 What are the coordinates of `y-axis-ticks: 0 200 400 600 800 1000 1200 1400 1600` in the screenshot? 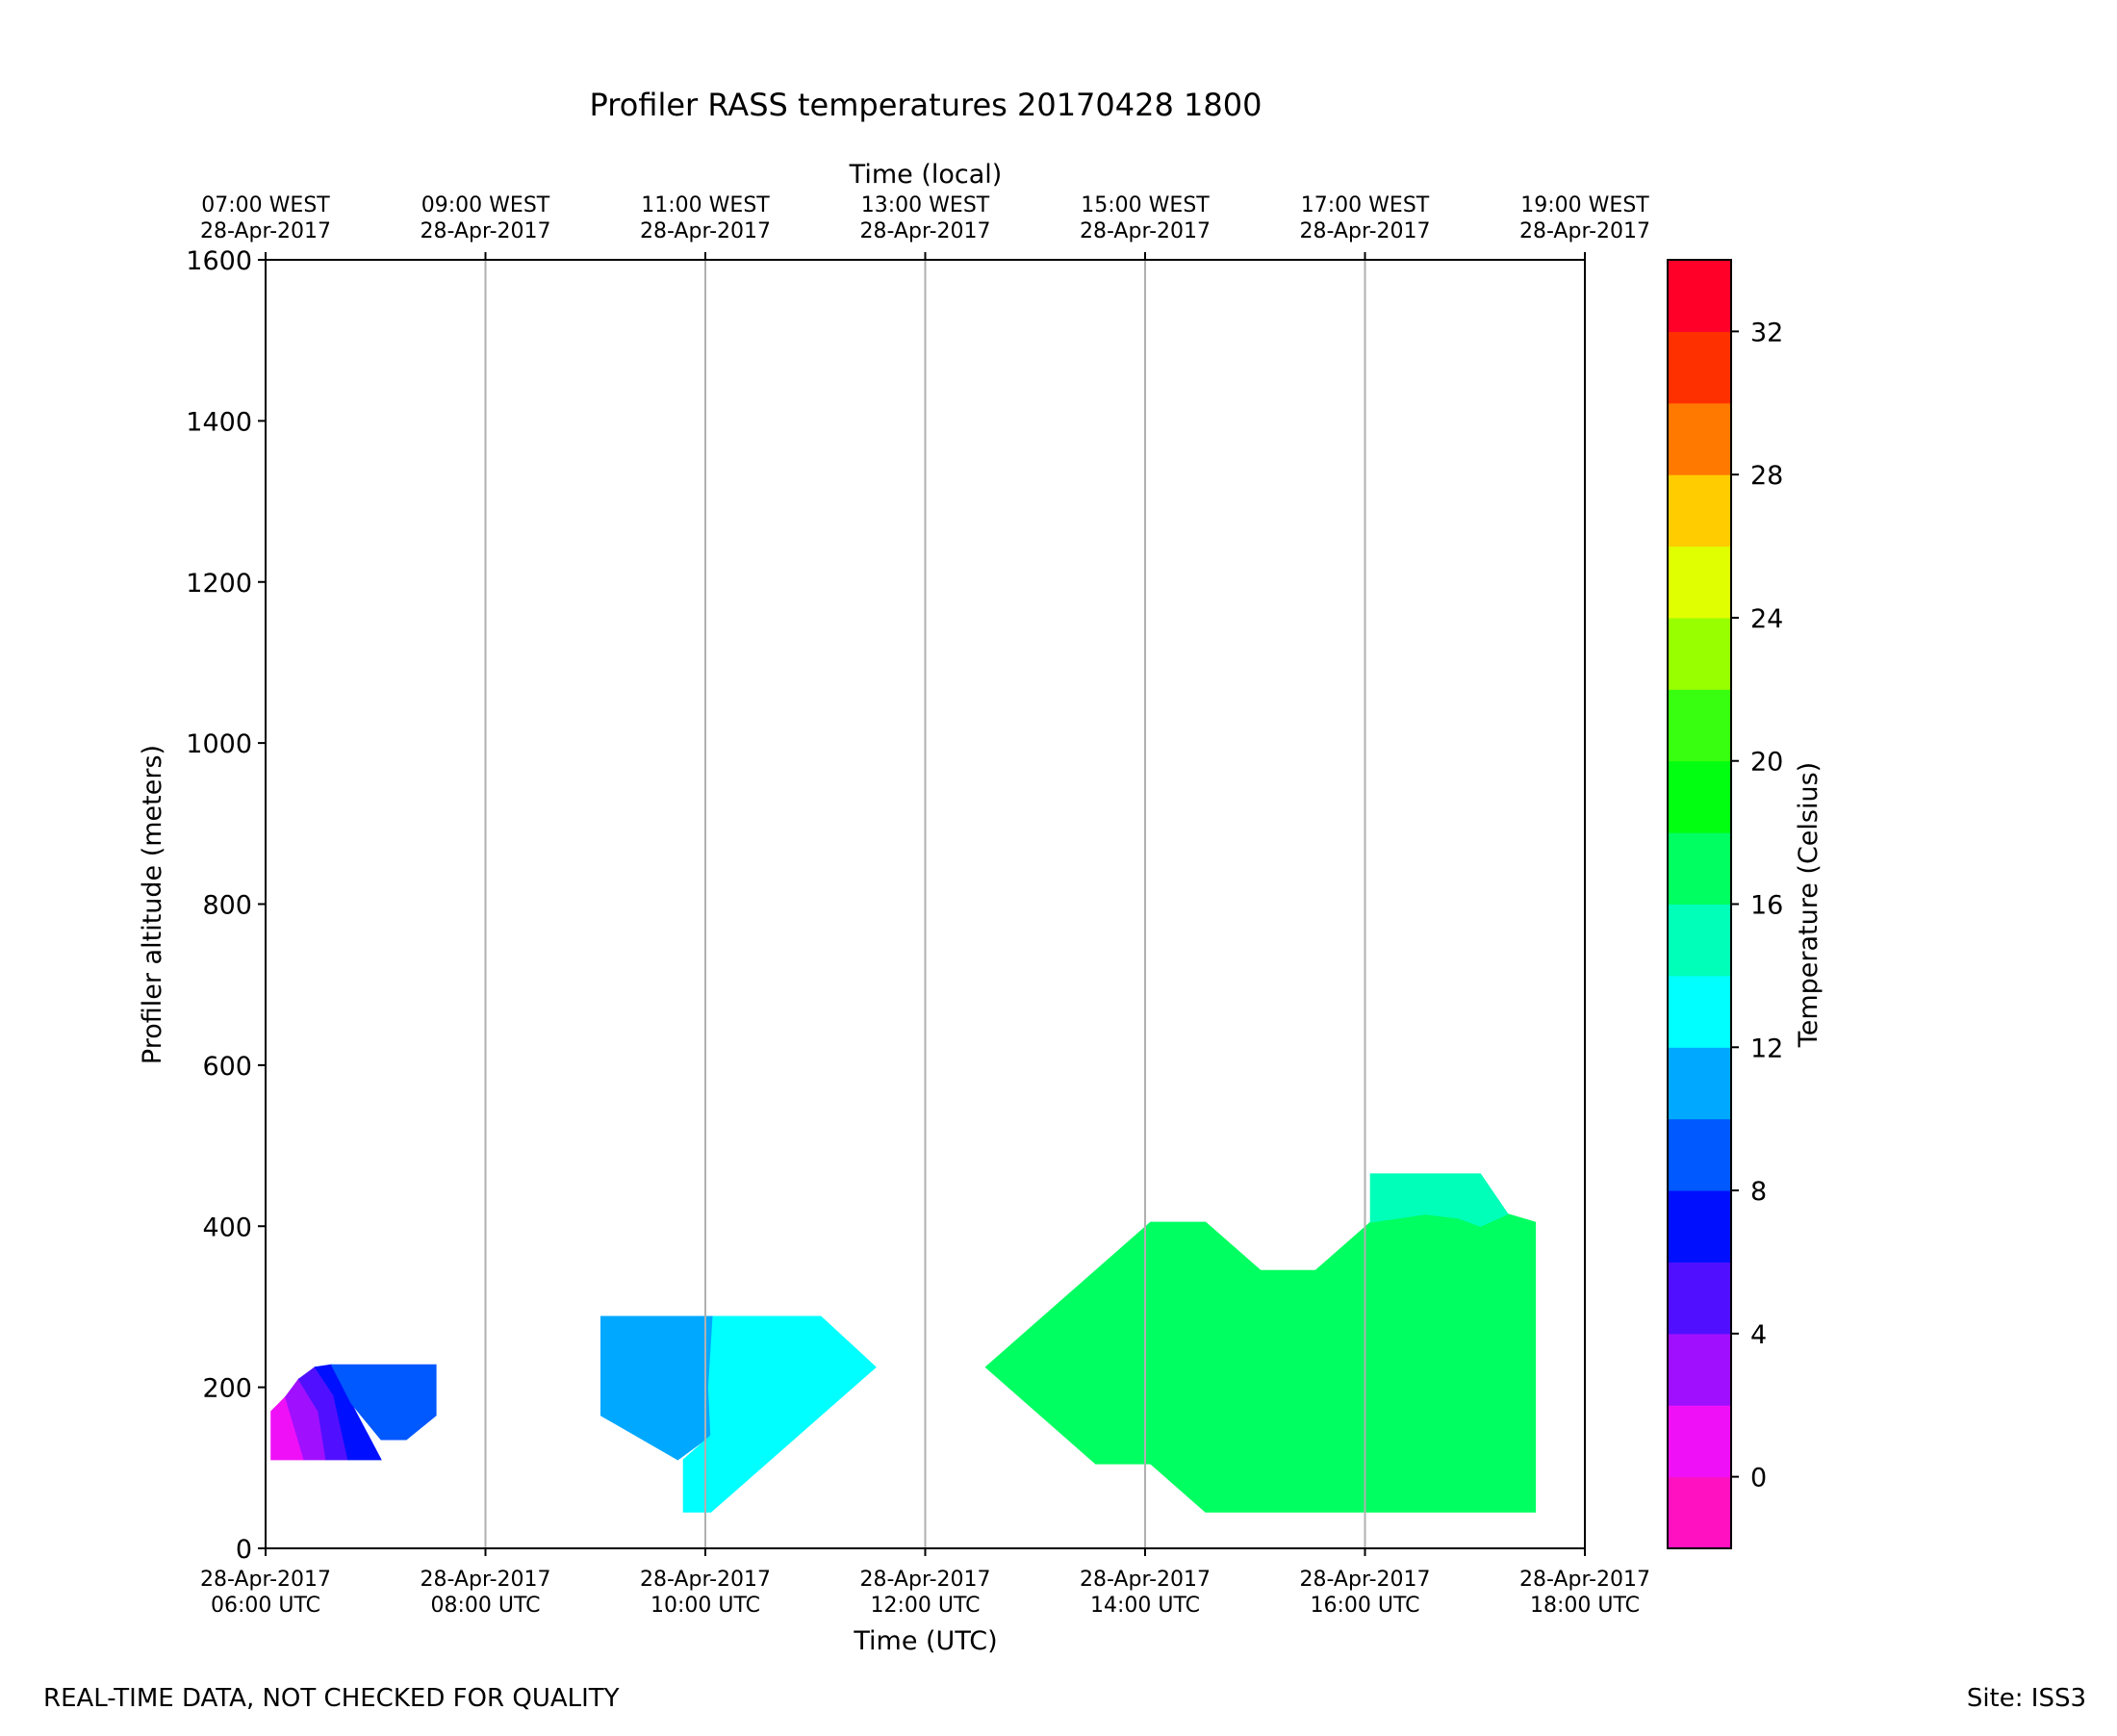 It's located at (226, 905).